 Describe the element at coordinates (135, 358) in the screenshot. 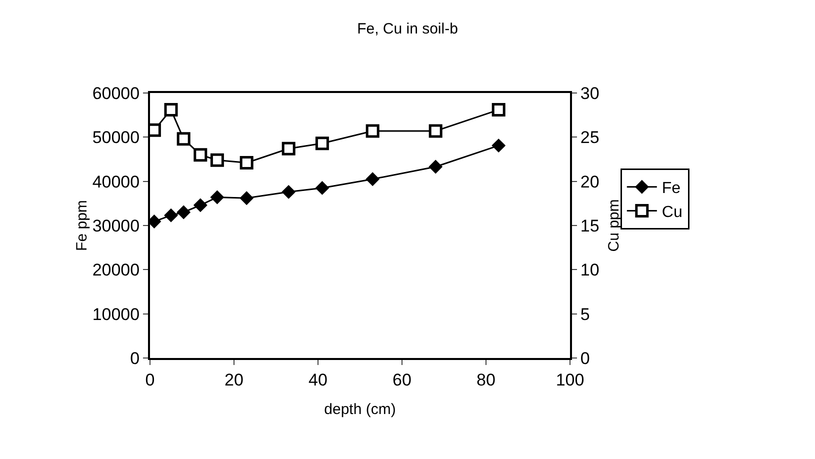

I see `y-tick-label: 0` at that location.